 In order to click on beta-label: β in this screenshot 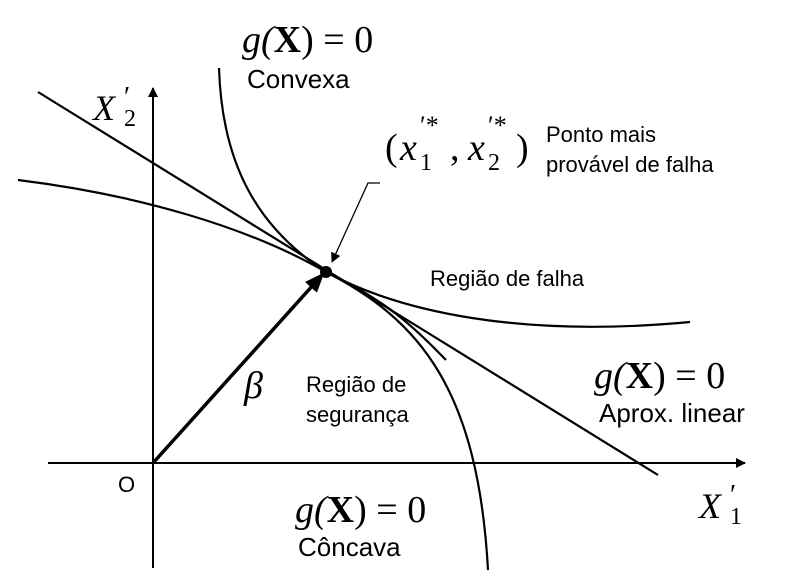, I will do `click(253, 386)`.